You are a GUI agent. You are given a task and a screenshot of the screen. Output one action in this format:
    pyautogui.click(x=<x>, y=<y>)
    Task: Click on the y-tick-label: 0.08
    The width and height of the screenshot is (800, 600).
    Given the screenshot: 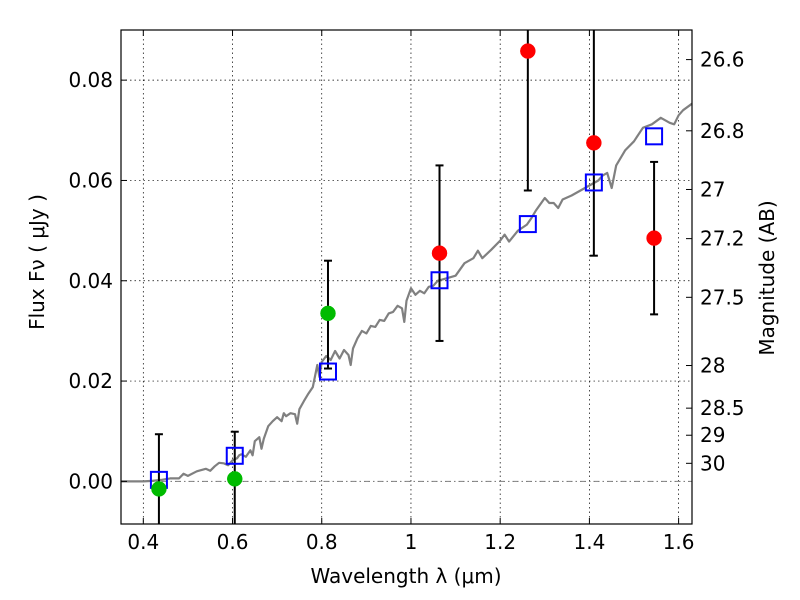 What is the action you would take?
    pyautogui.click(x=90, y=80)
    